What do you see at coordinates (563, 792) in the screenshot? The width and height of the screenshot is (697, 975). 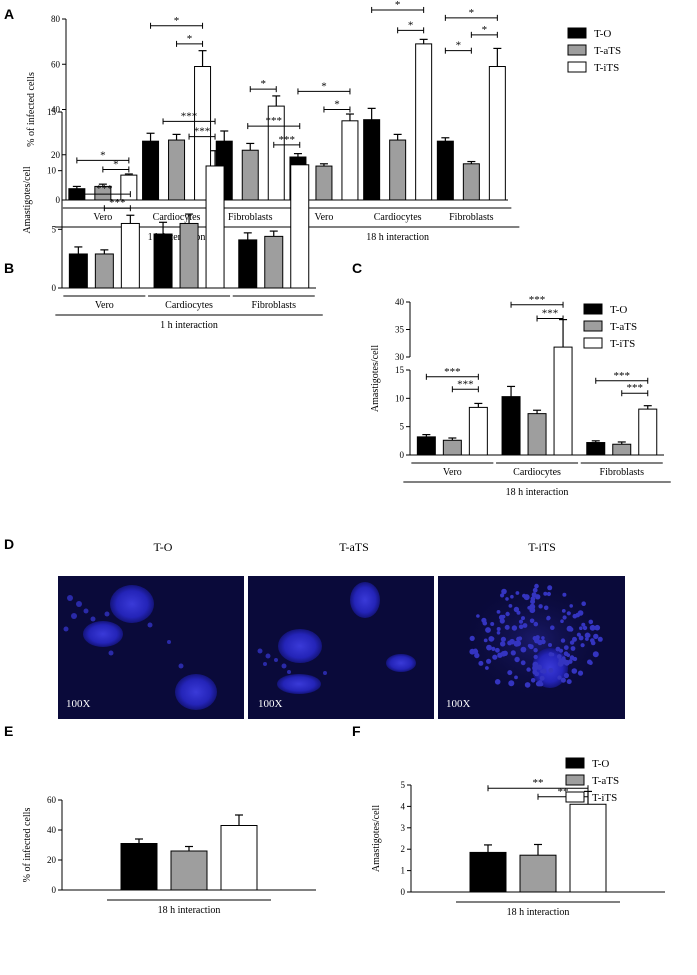 I see `significance-label: **` at bounding box center [563, 792].